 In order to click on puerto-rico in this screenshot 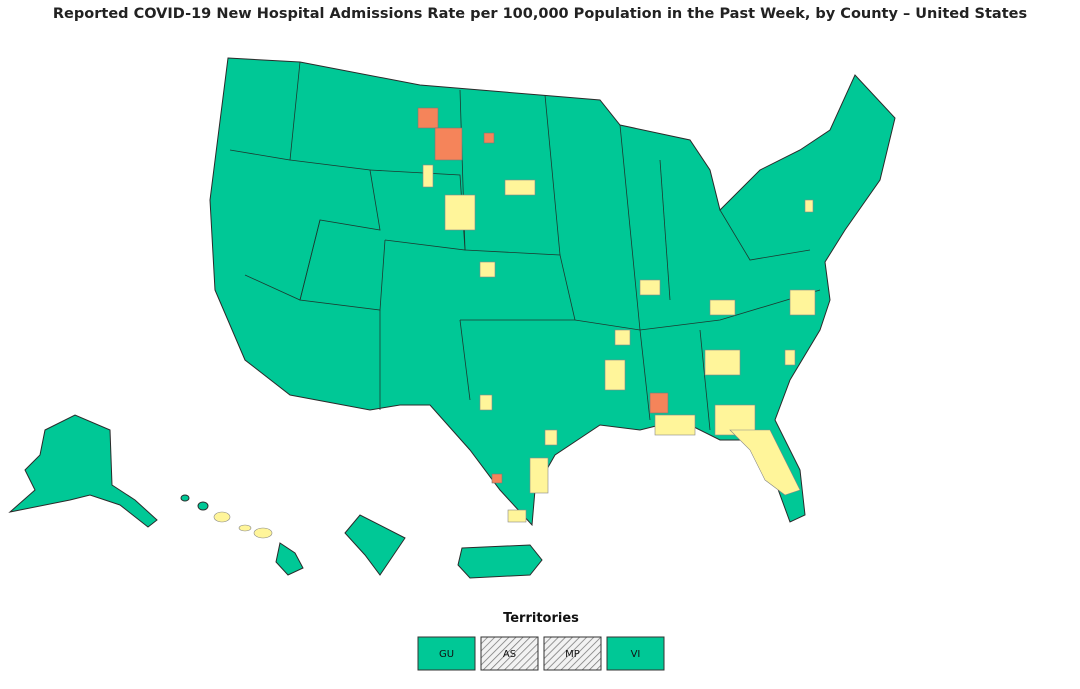, I will do `click(500, 561)`.